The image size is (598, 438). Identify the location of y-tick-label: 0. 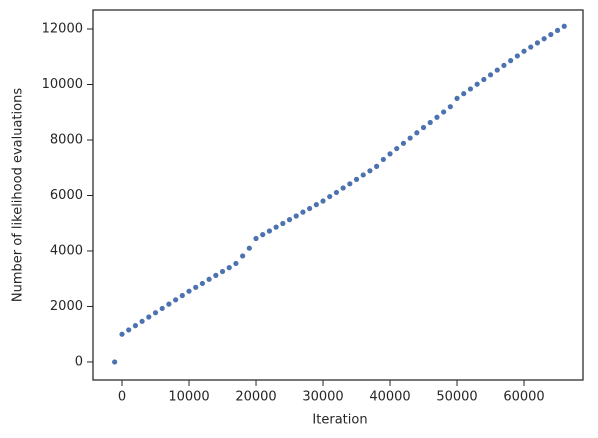
(79, 361).